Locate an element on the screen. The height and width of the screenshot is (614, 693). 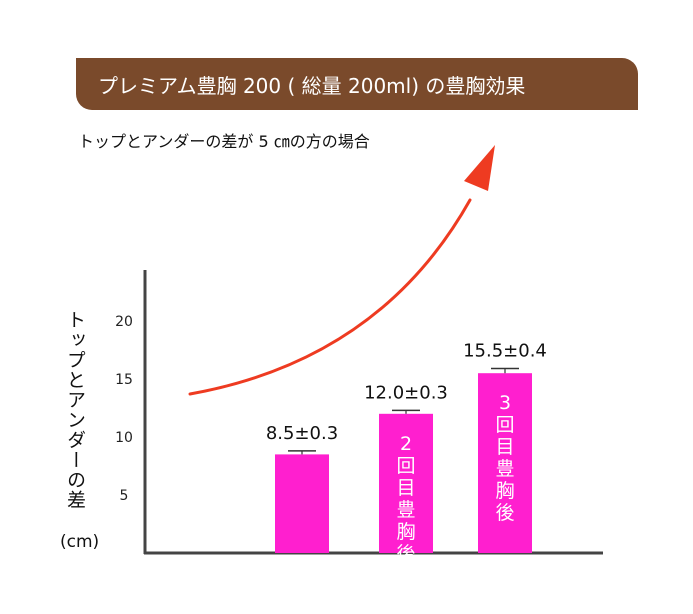
y-axis-unit: (cm) is located at coordinates (80, 542).